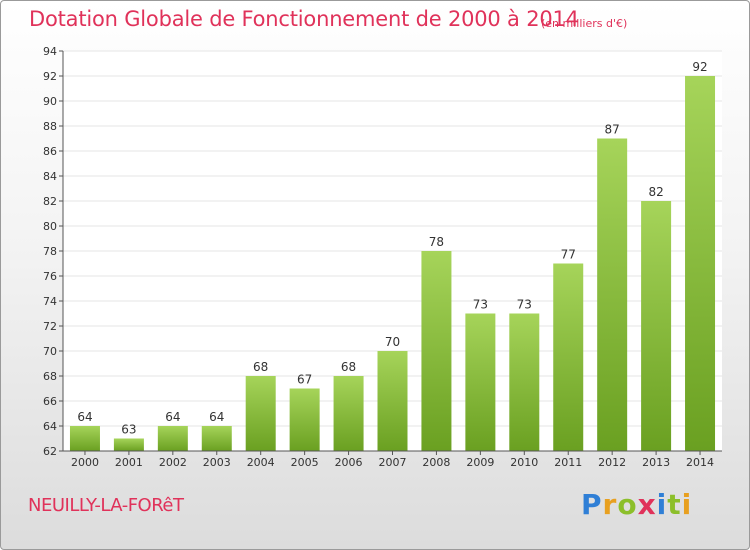 This screenshot has width=750, height=550. What do you see at coordinates (50, 201) in the screenshot?
I see `y-tick-label: 82` at bounding box center [50, 201].